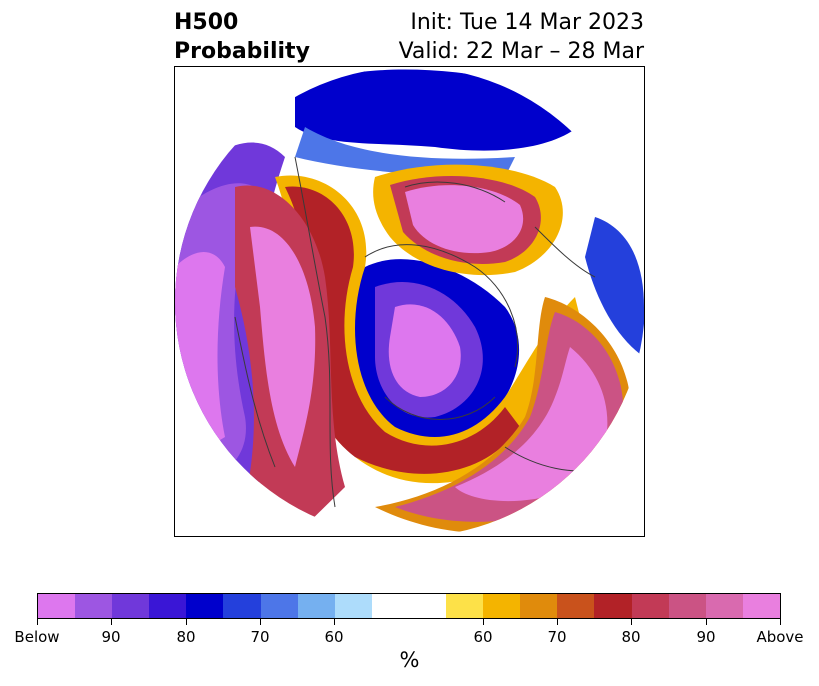  I want to click on above-anomaly-ring-inner, so click(402, 330).